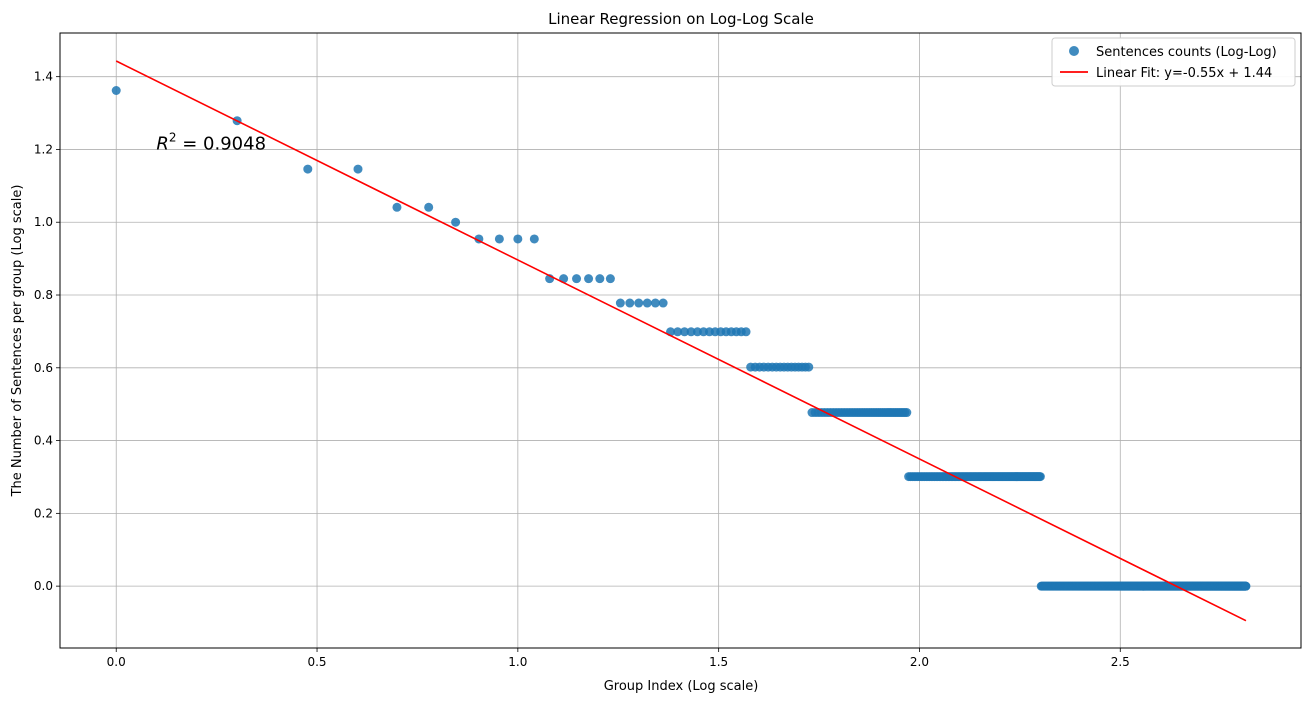 Image resolution: width=1311 pixels, height=701 pixels. What do you see at coordinates (681, 19) in the screenshot?
I see `chart-title: Linear Regression on Log-Log Scale` at bounding box center [681, 19].